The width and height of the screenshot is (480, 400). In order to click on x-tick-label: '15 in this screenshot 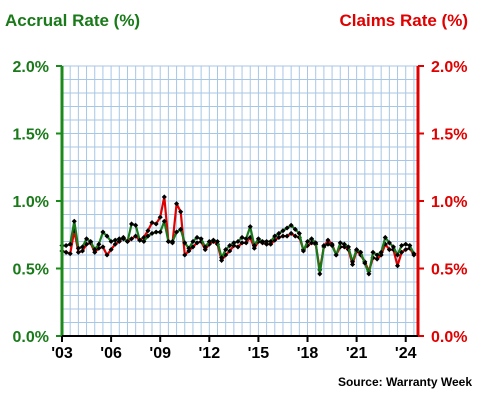, I will do `click(259, 353)`.